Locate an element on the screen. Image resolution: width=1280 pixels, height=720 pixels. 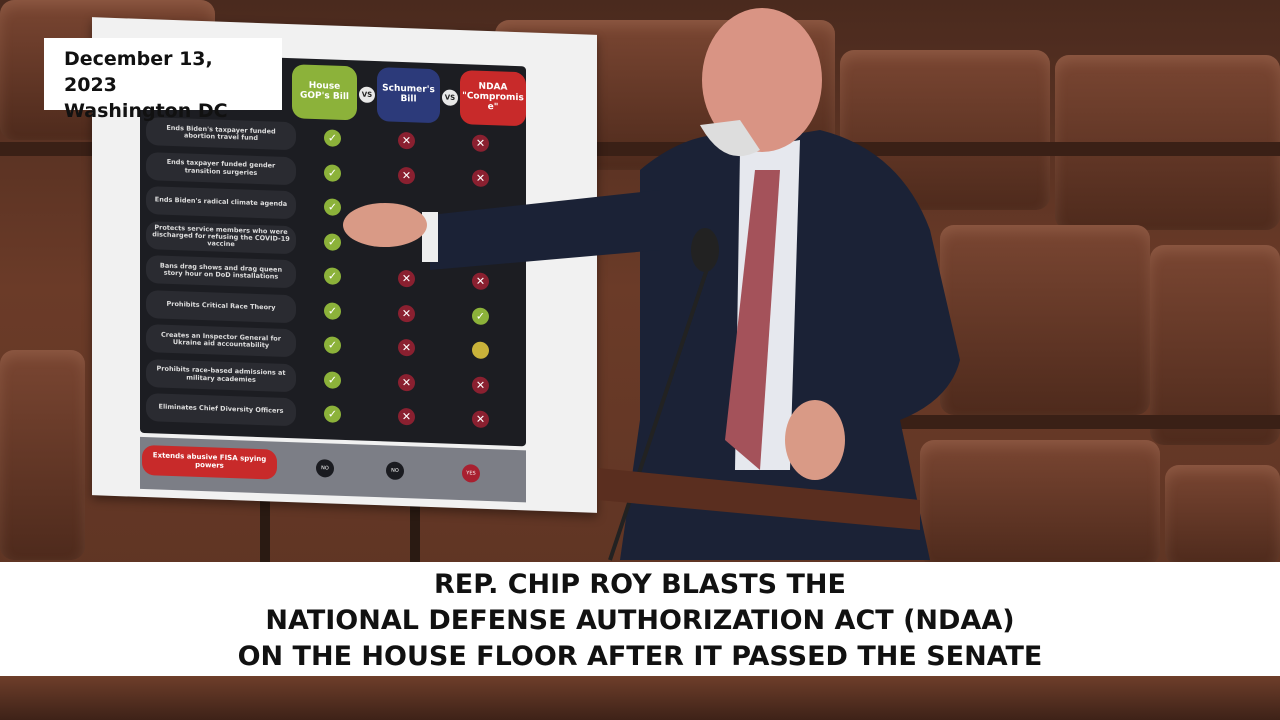
date-text: December 13, 2023 is located at coordinates (138, 72).